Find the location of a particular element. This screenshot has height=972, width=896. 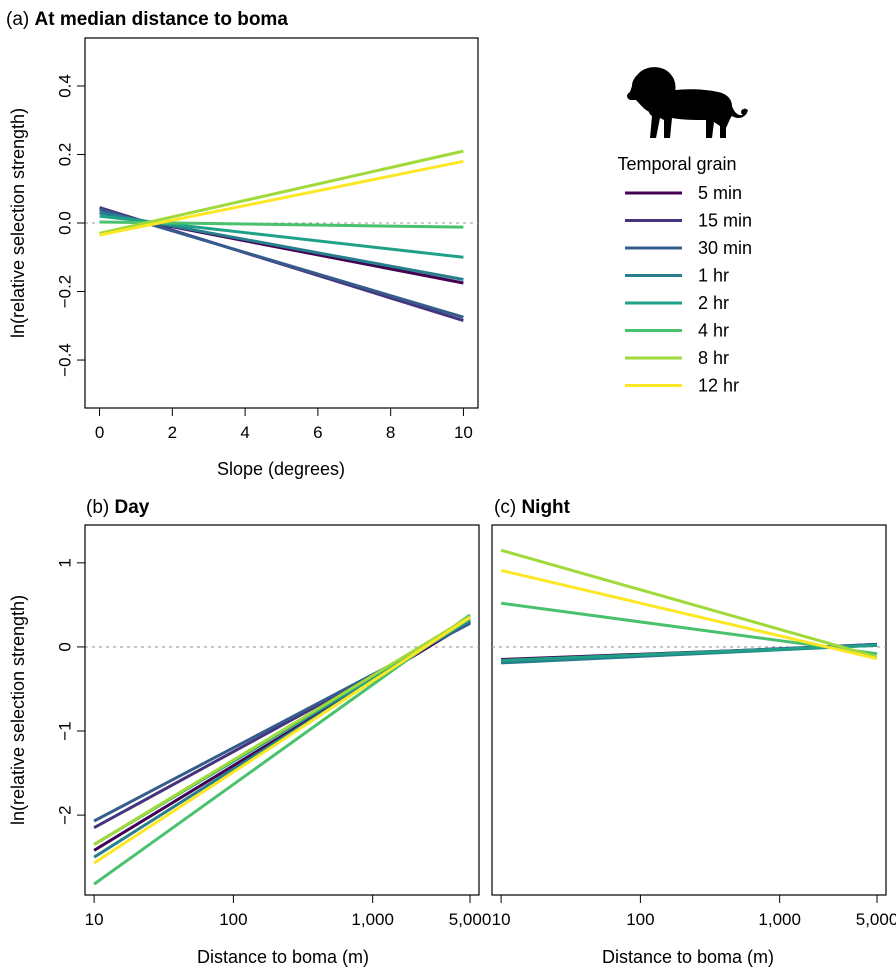

legend-label: 8 hr is located at coordinates (713, 358).